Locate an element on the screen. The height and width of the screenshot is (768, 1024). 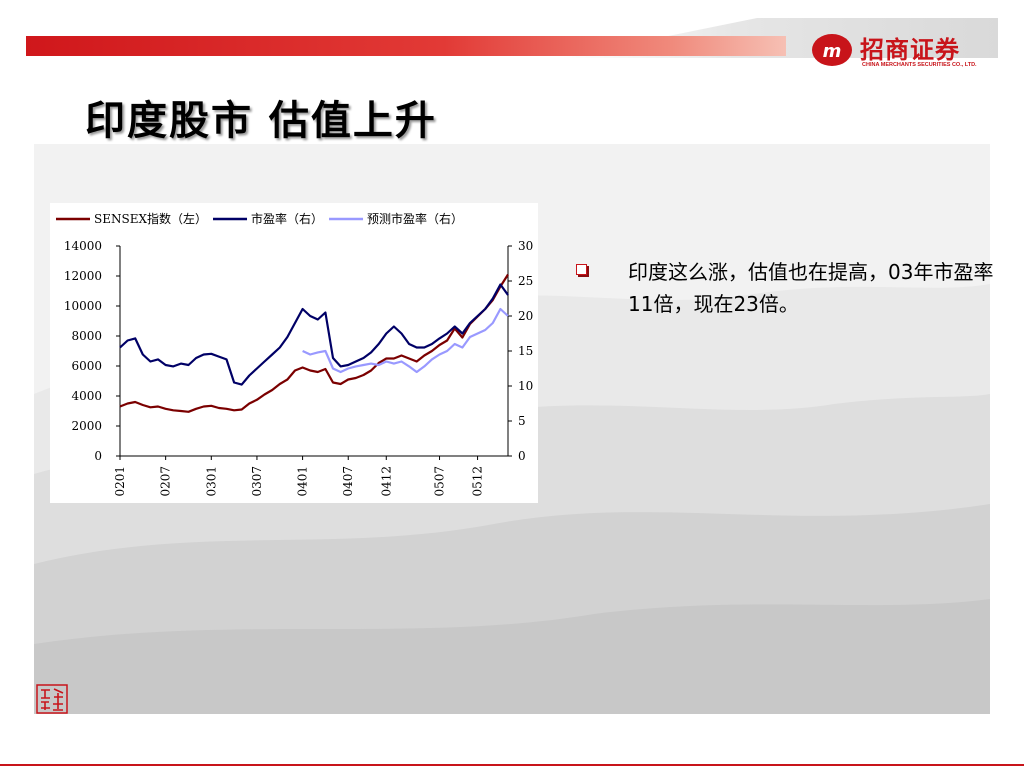
y-left-tick-label: 14000 is located at coordinates (83, 246).